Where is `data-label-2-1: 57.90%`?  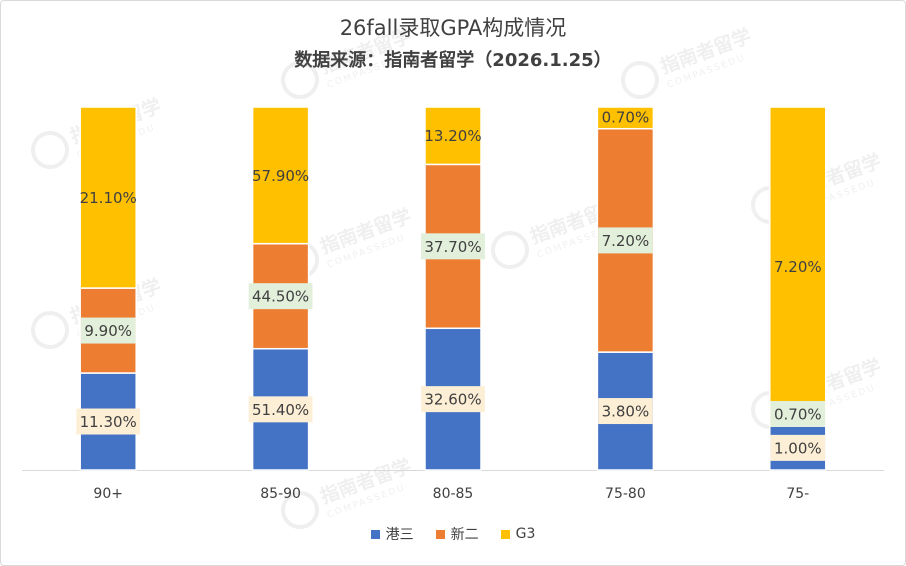 data-label-2-1: 57.90% is located at coordinates (280, 176).